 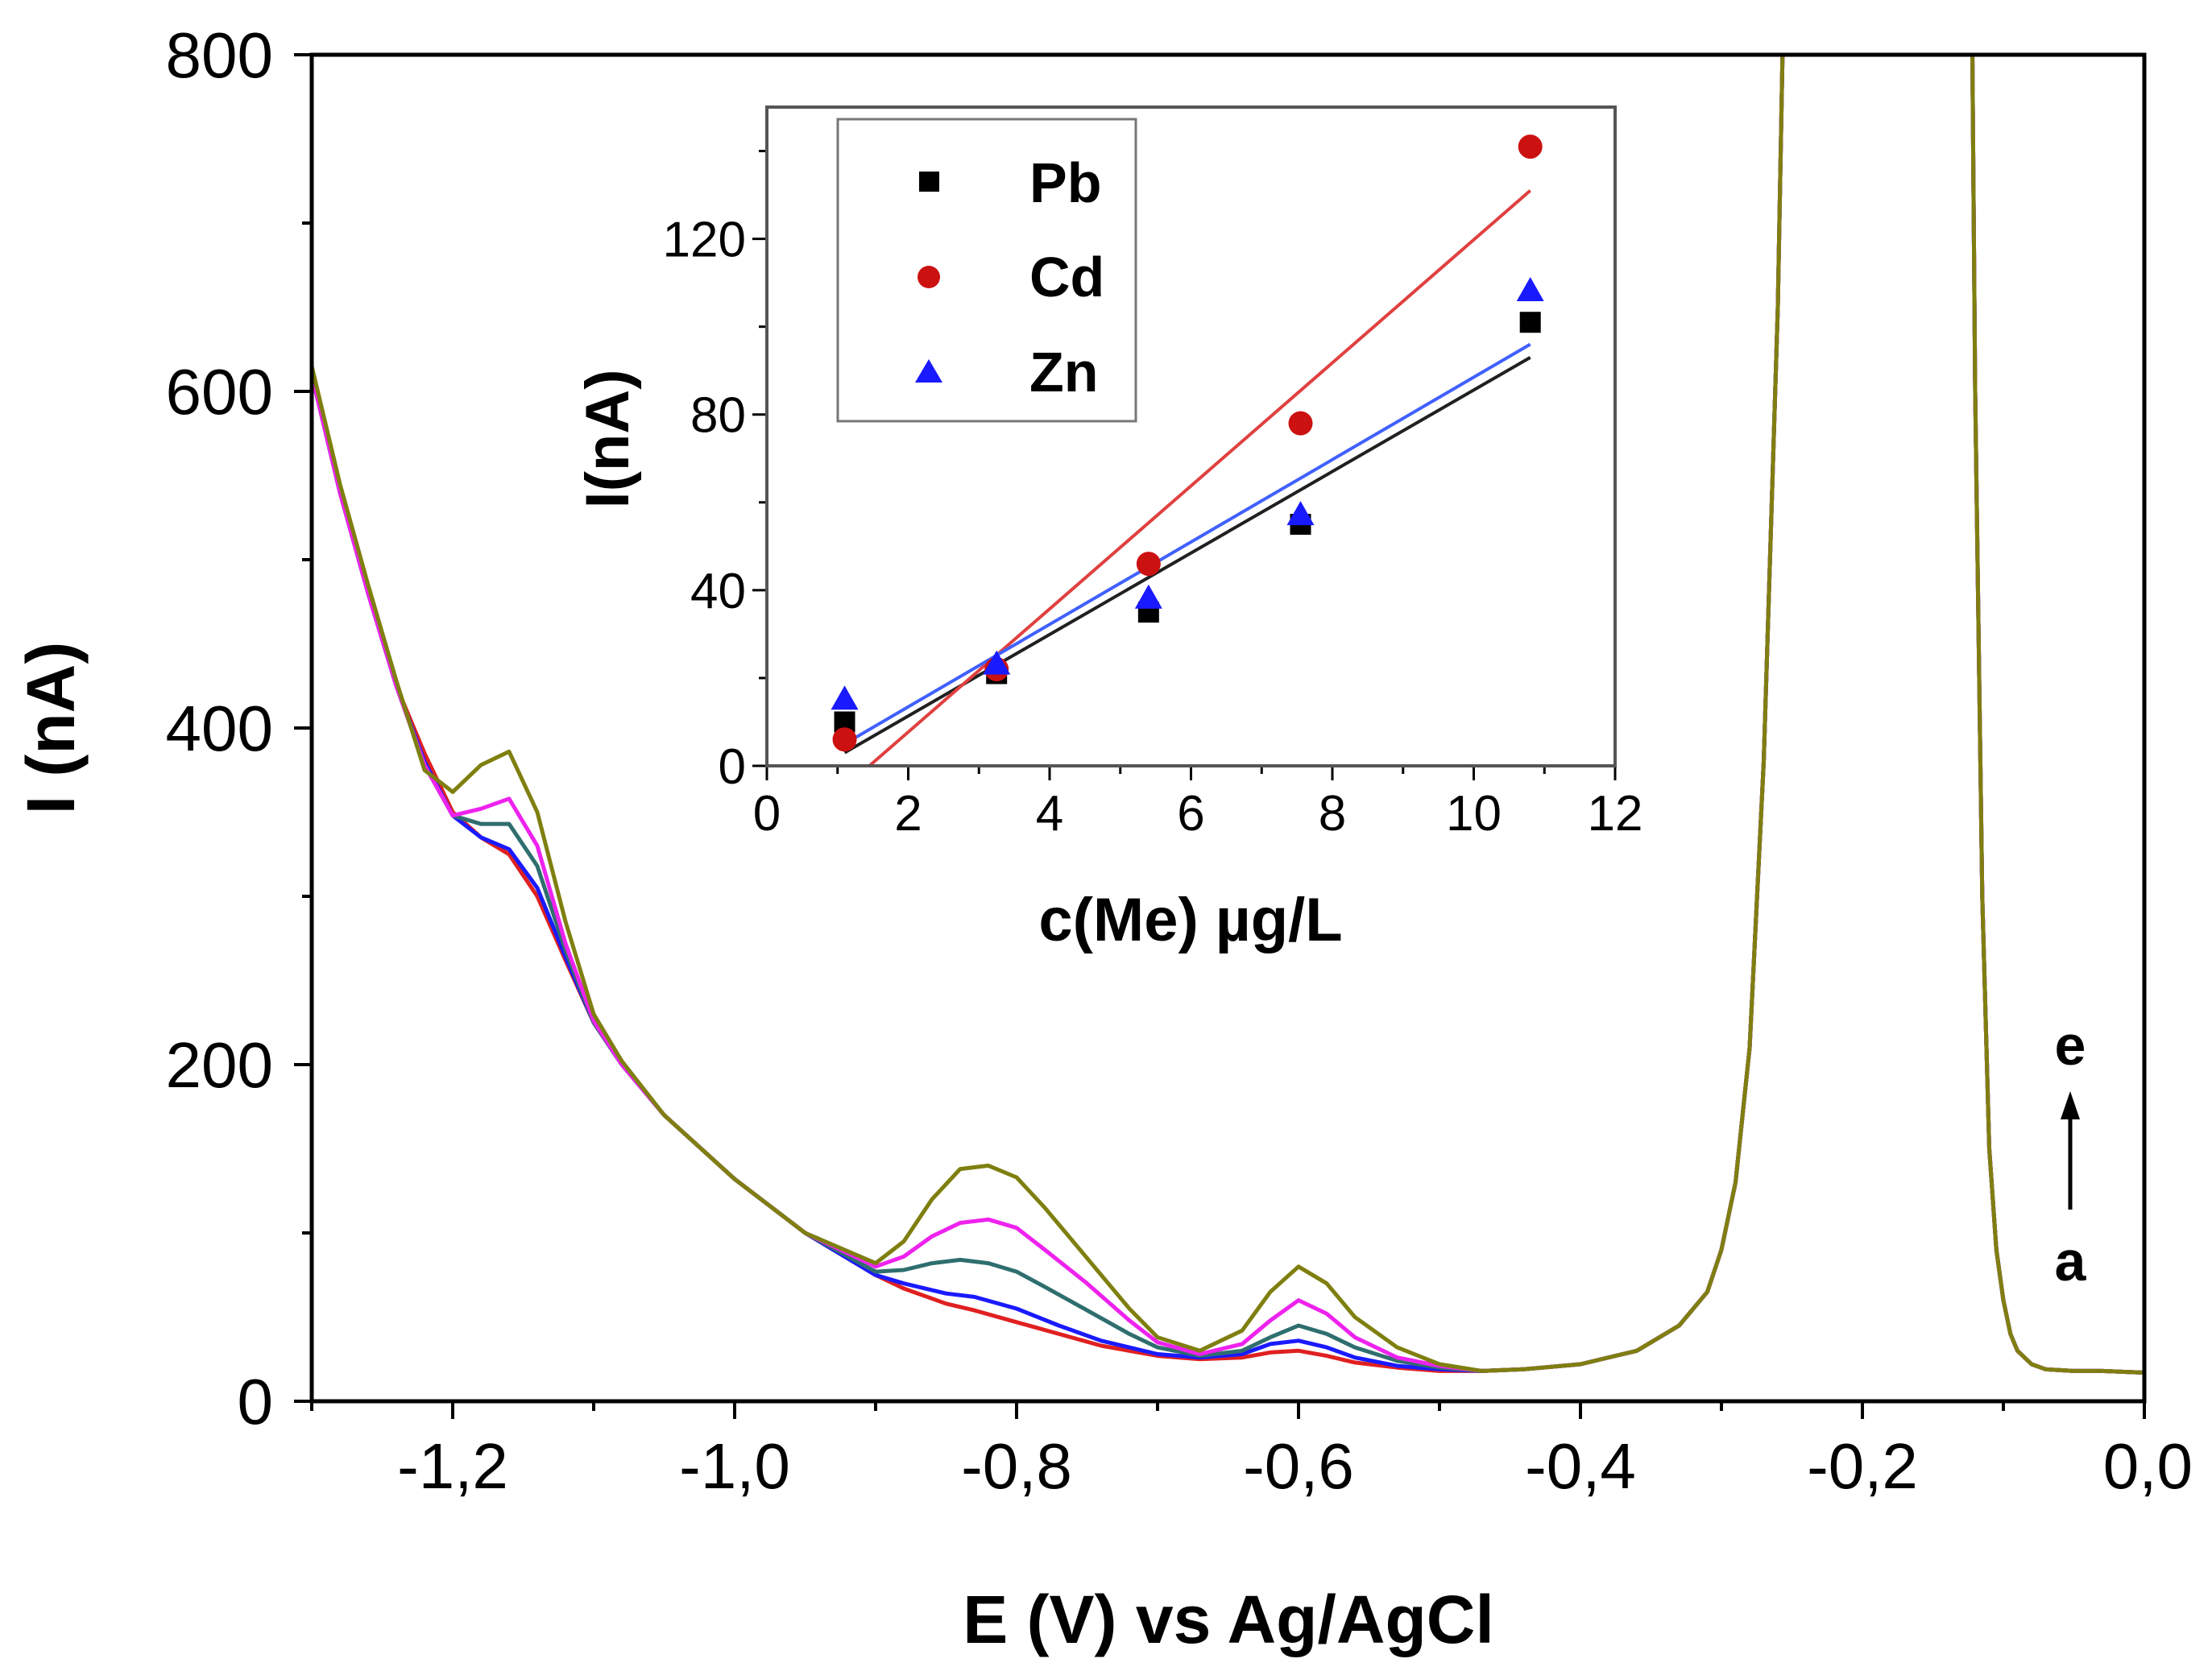 What do you see at coordinates (1228, 1619) in the screenshot?
I see `main-x-axis-title: E (V) vs Ag/AgCl` at bounding box center [1228, 1619].